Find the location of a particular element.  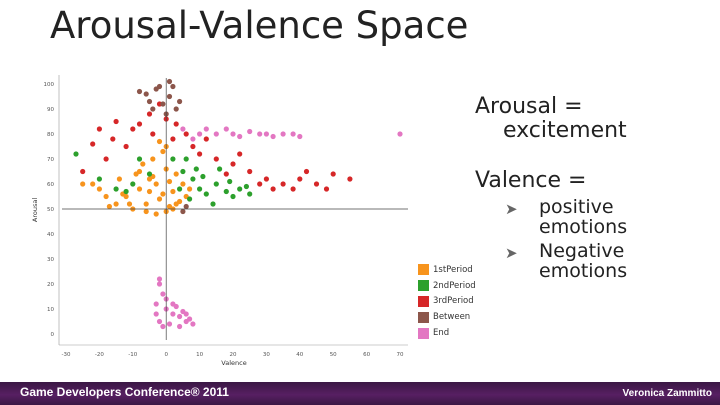

y-tick-label: 0 is located at coordinates (53, 335).